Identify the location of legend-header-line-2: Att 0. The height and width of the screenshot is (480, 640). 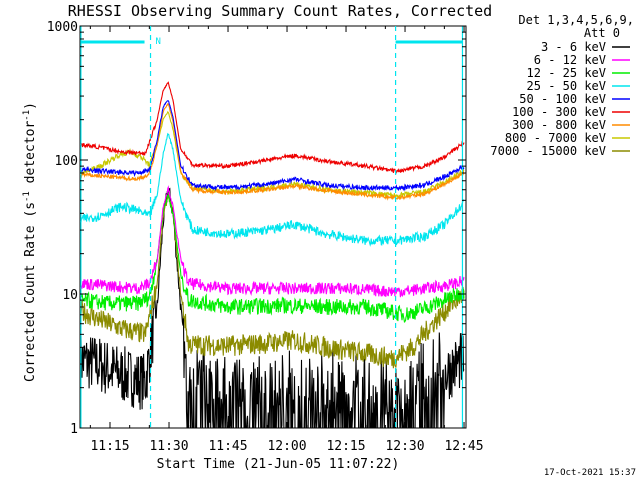
(602, 33).